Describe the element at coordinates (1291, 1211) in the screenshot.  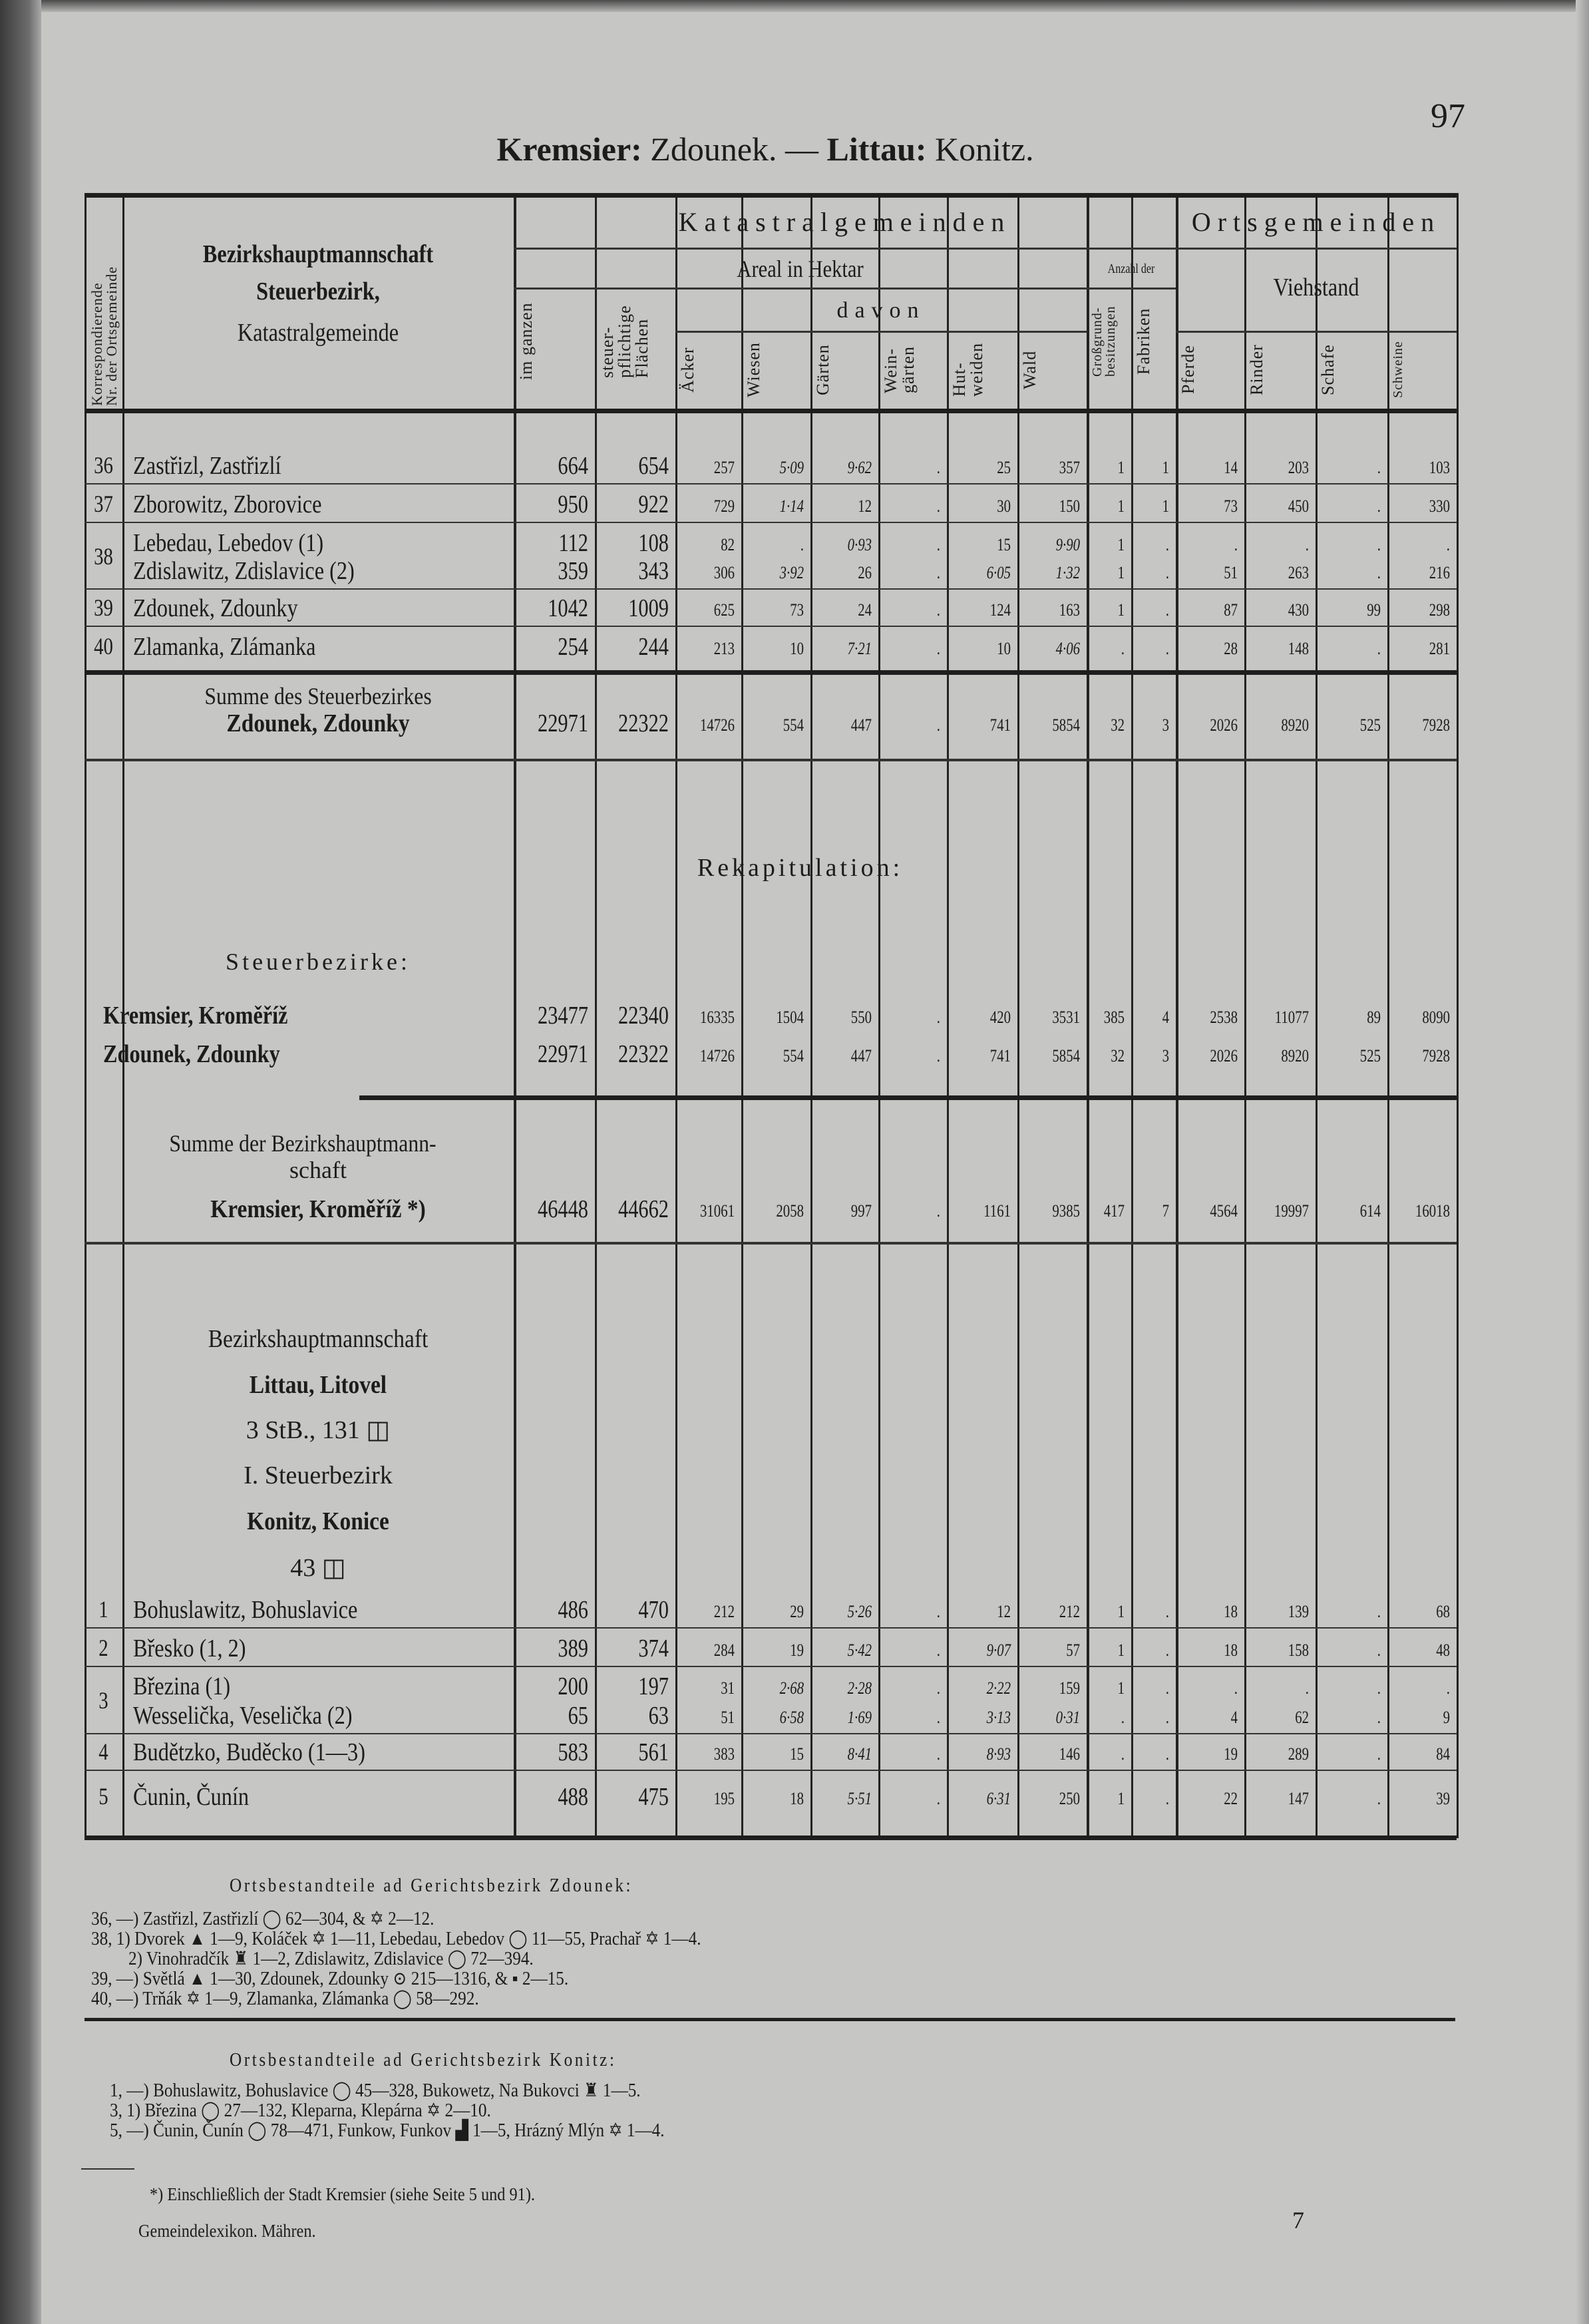
I see `table-cell: 19997` at that location.